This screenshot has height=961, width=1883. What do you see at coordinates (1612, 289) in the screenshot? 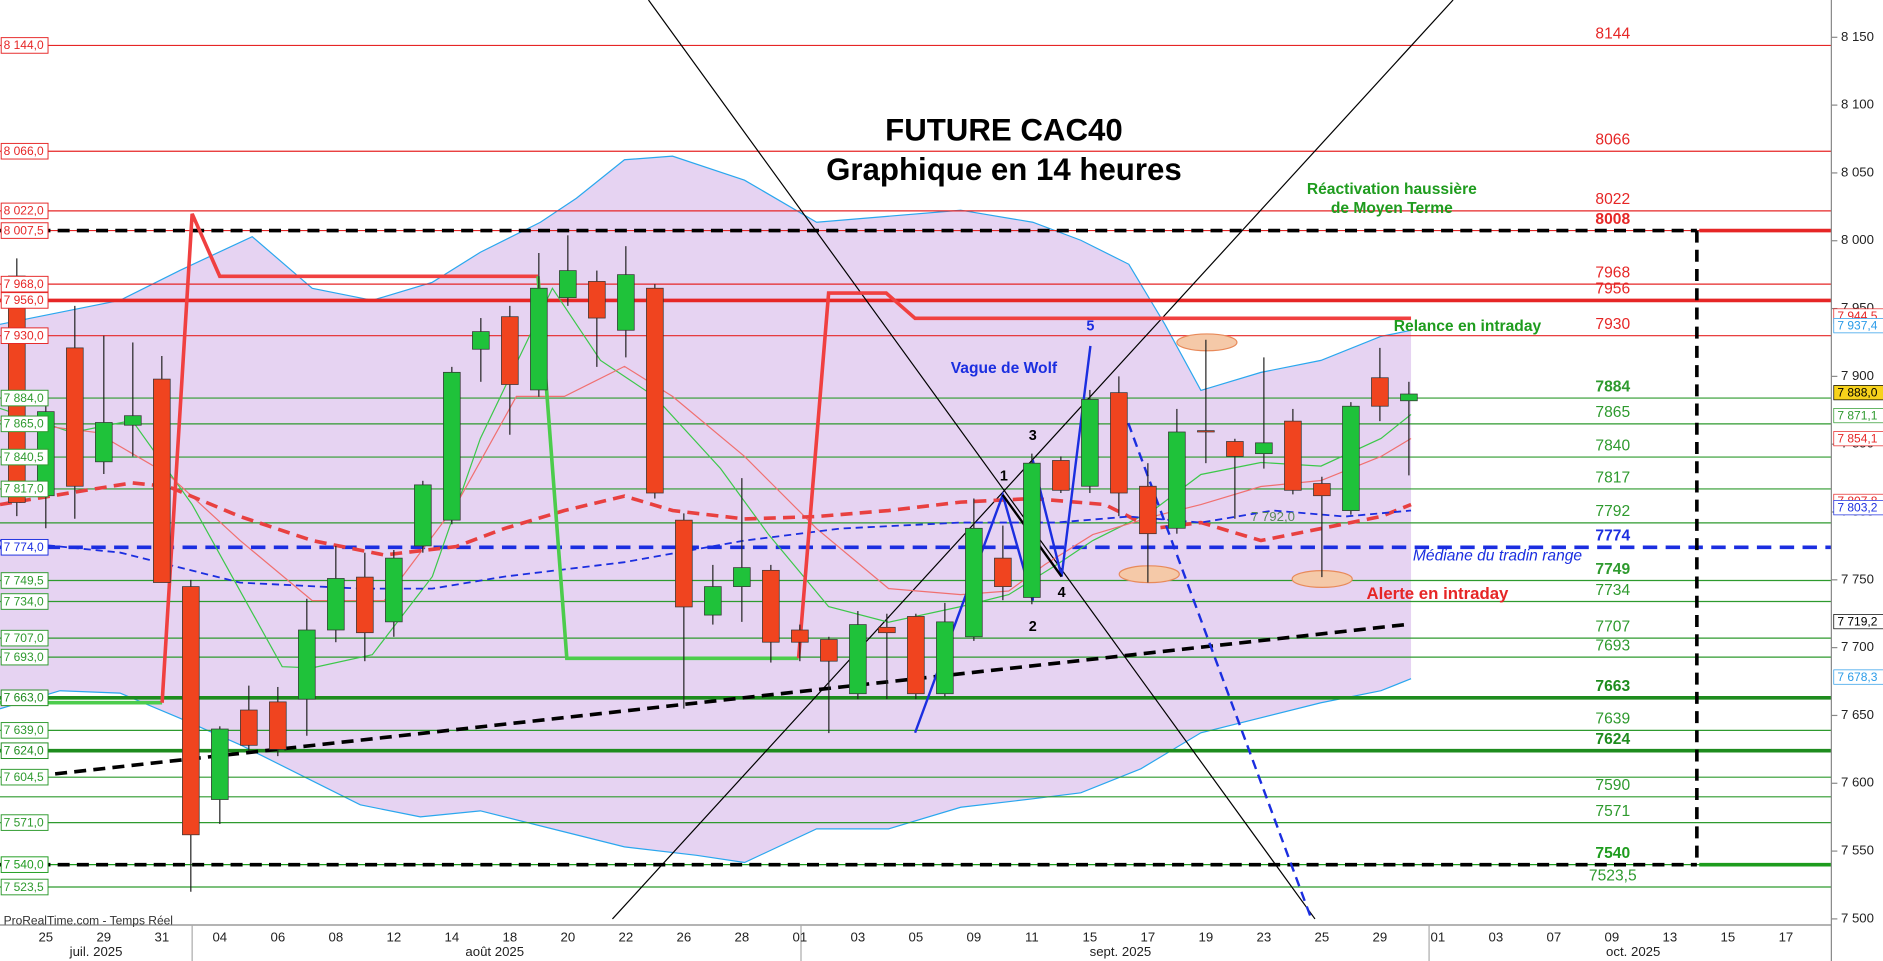
I see `level-label: 7956` at bounding box center [1612, 289].